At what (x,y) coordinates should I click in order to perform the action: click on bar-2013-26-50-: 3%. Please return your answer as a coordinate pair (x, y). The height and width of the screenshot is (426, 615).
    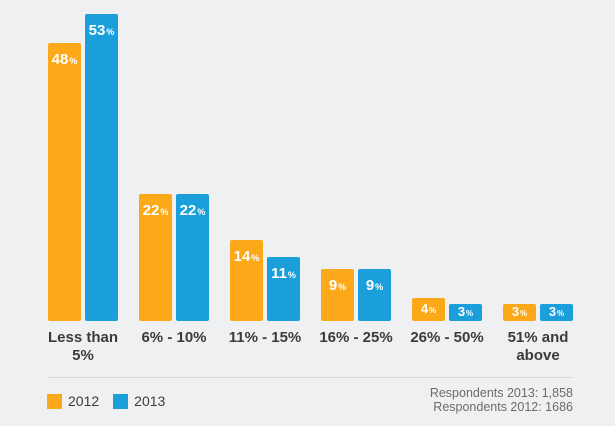
    Looking at the image, I should click on (465, 312).